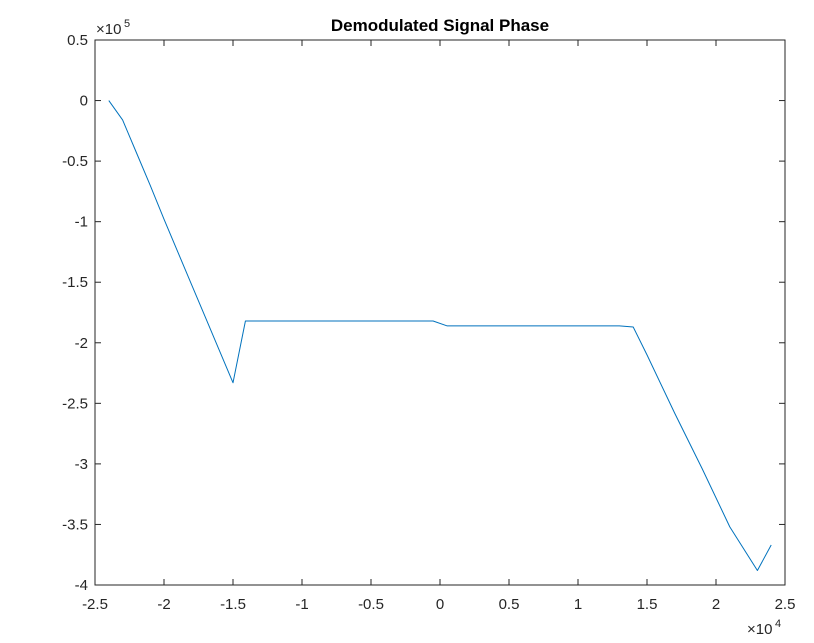 This screenshot has height=643, width=814. What do you see at coordinates (778, 624) in the screenshot?
I see `x-axis-multiplier-exponent: 4` at bounding box center [778, 624].